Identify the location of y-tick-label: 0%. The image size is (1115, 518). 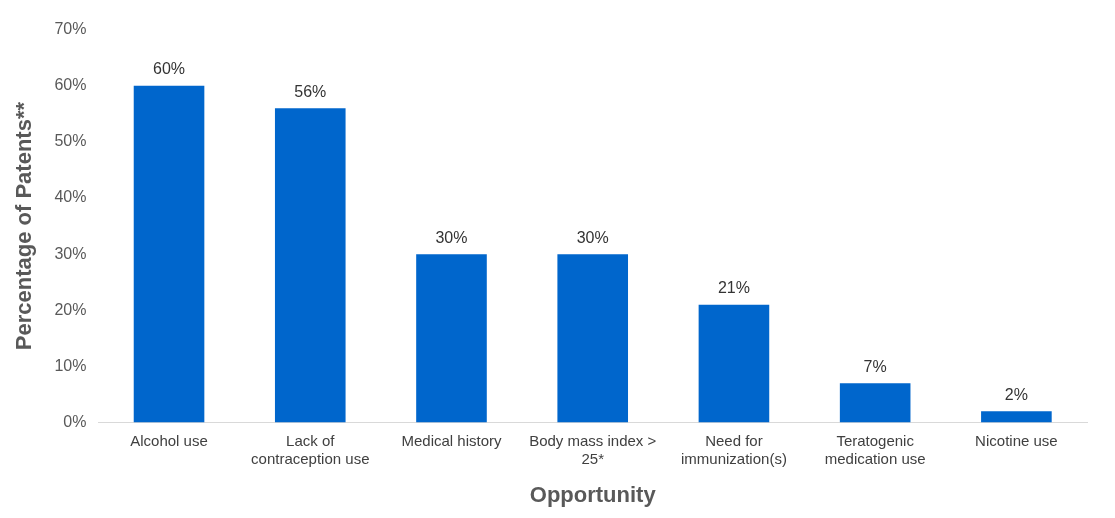
(75, 422).